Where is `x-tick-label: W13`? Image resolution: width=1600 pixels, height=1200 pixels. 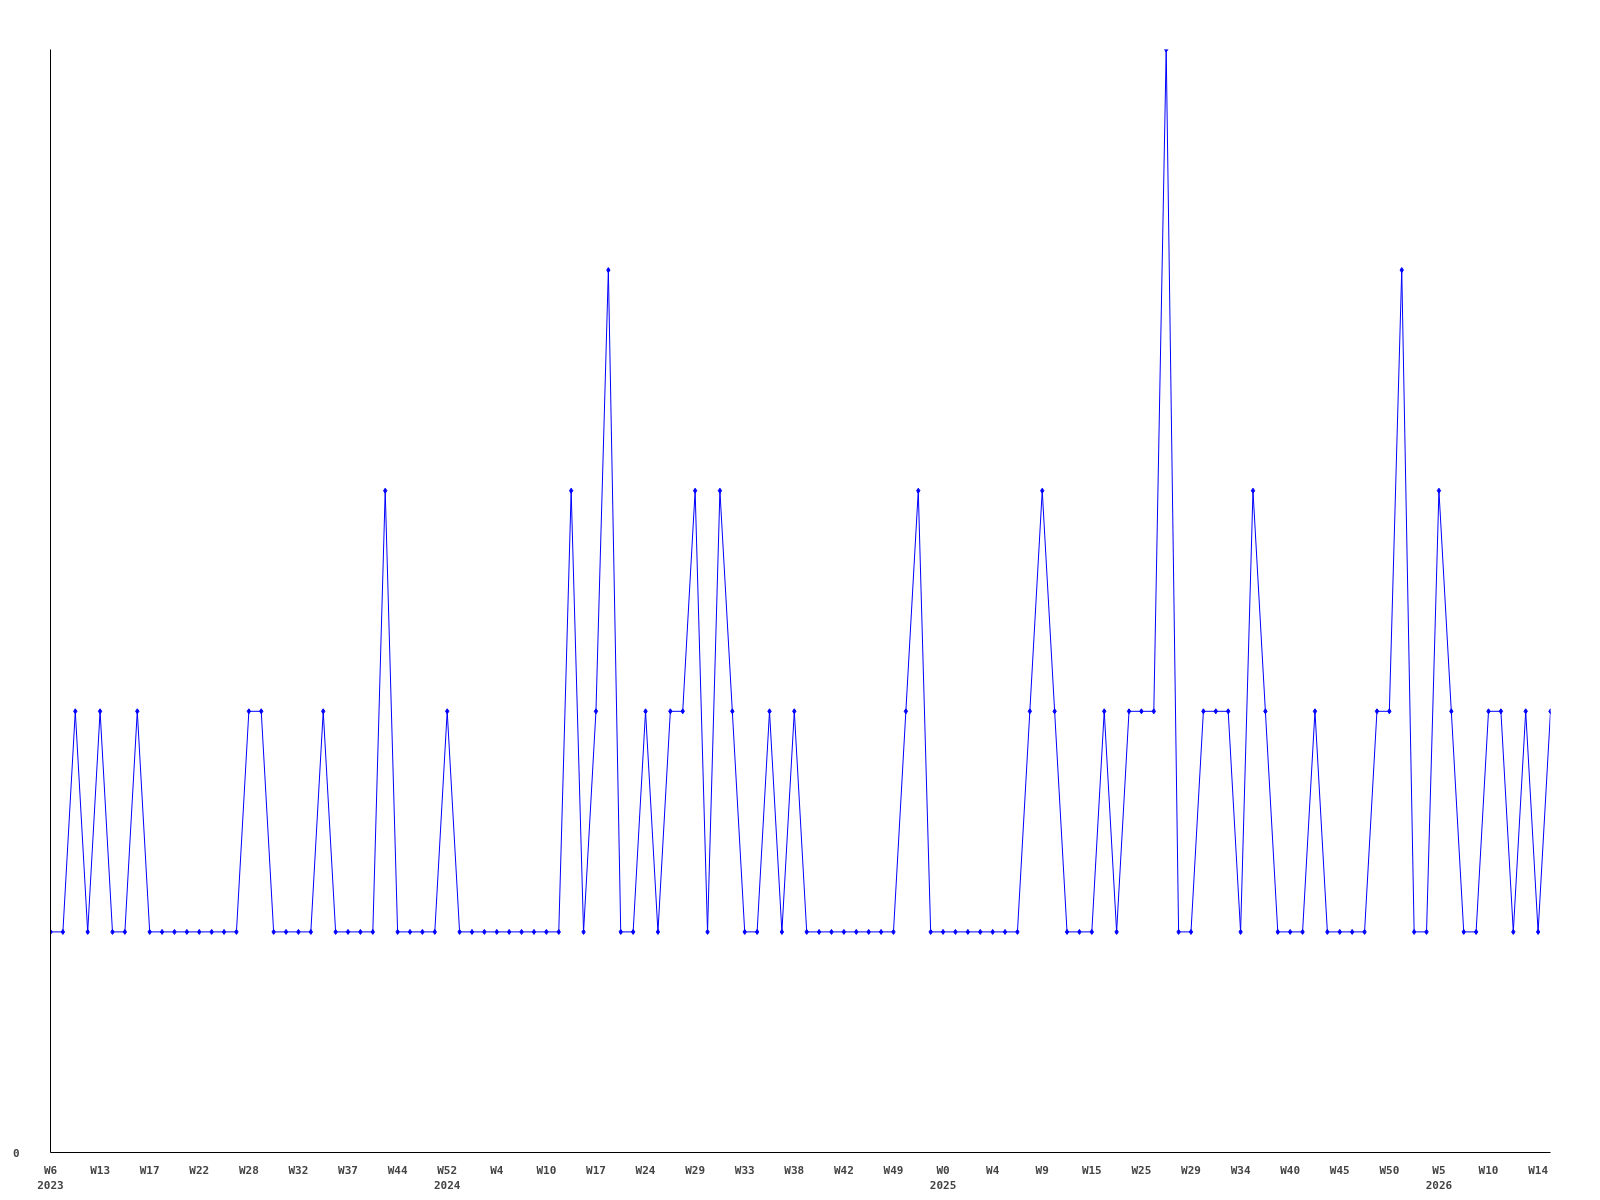 x-tick-label: W13 is located at coordinates (100, 1170).